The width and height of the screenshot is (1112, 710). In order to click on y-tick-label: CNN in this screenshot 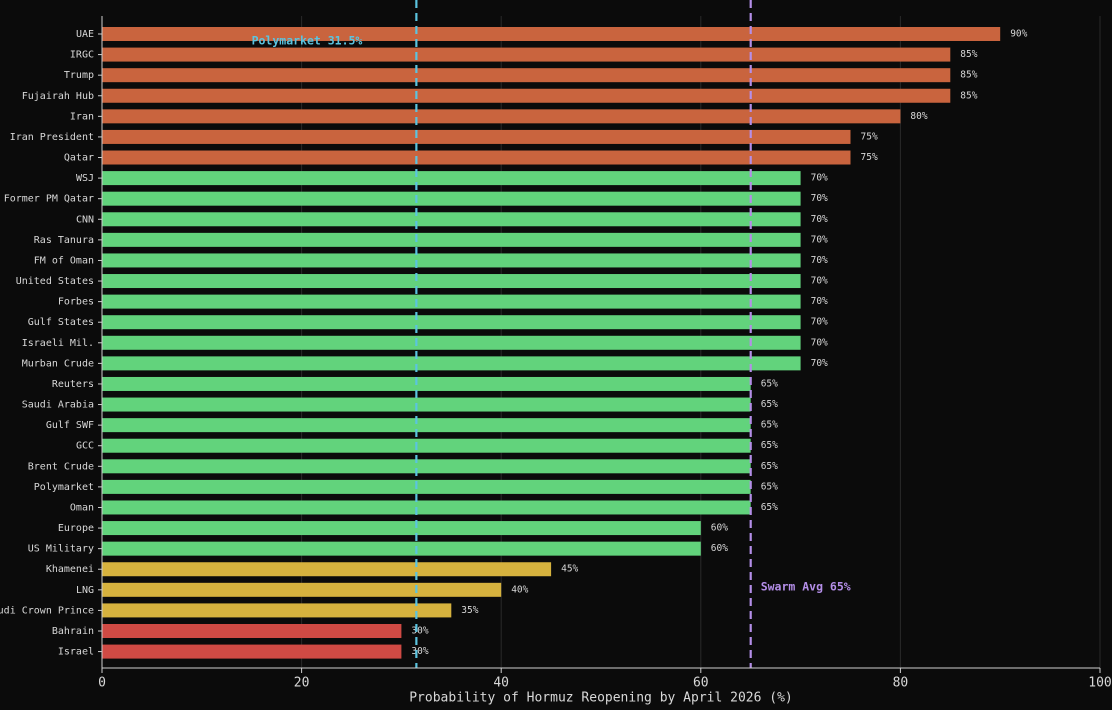, I will do `click(85, 219)`.